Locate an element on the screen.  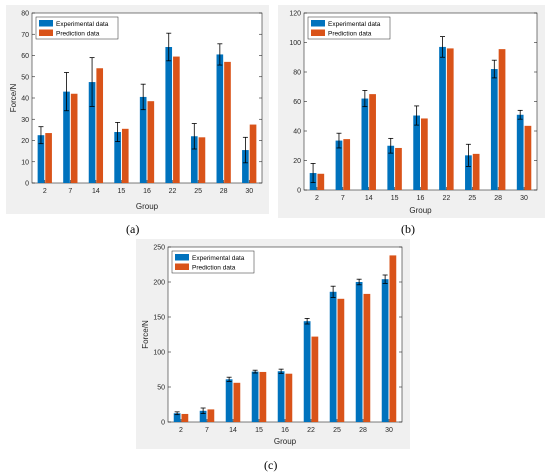
y-tick-label: 30 is located at coordinates (25, 120).